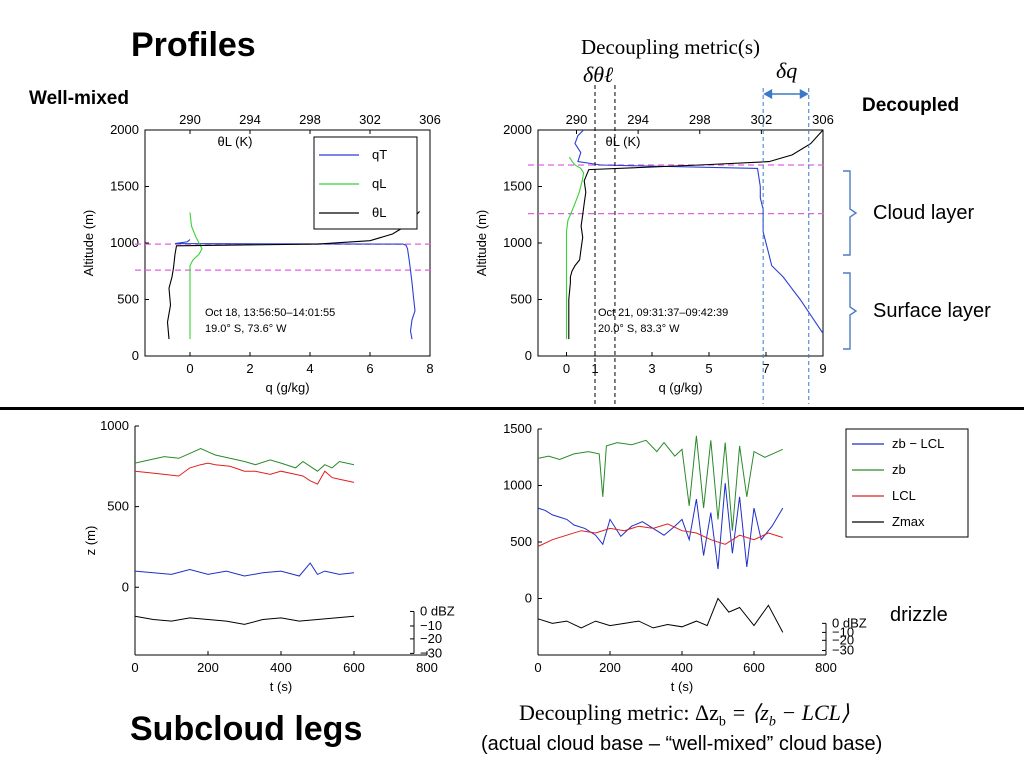 Image resolution: width=1024 pixels, height=768 pixels. I want to click on drizzle-label: drizzle, so click(919, 615).